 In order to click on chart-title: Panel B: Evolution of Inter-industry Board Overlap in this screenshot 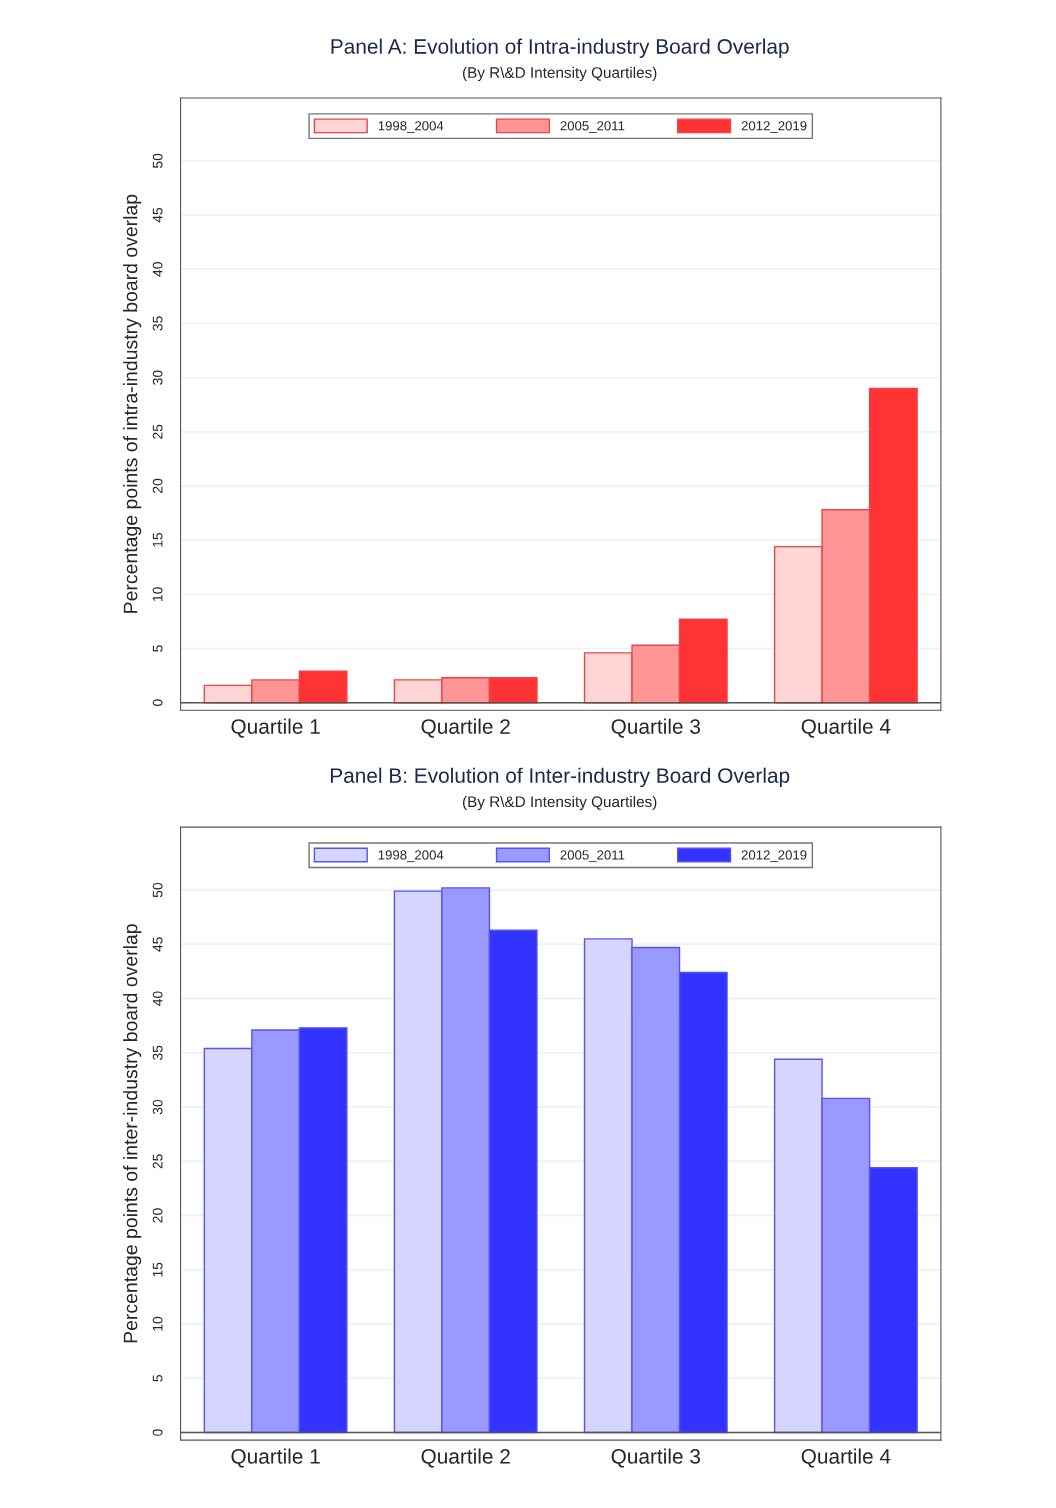, I will do `click(560, 777)`.